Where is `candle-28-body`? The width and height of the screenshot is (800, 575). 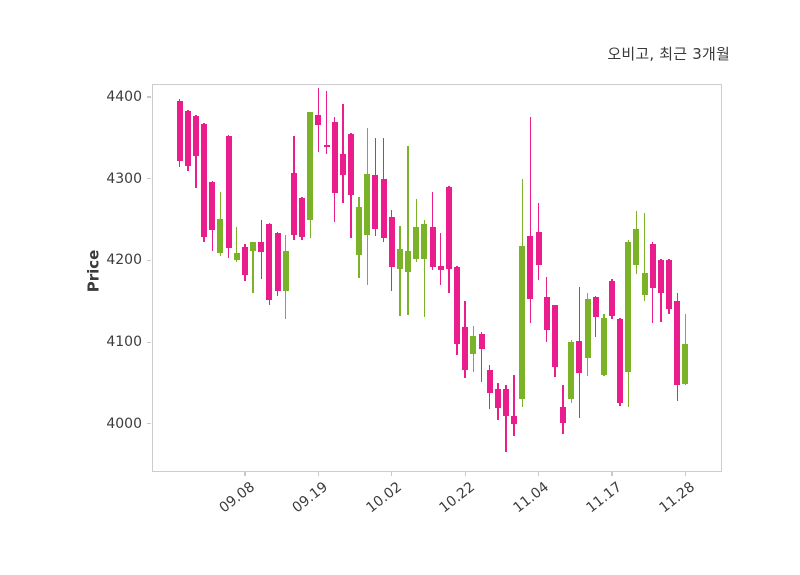 candle-28-body is located at coordinates (399, 259).